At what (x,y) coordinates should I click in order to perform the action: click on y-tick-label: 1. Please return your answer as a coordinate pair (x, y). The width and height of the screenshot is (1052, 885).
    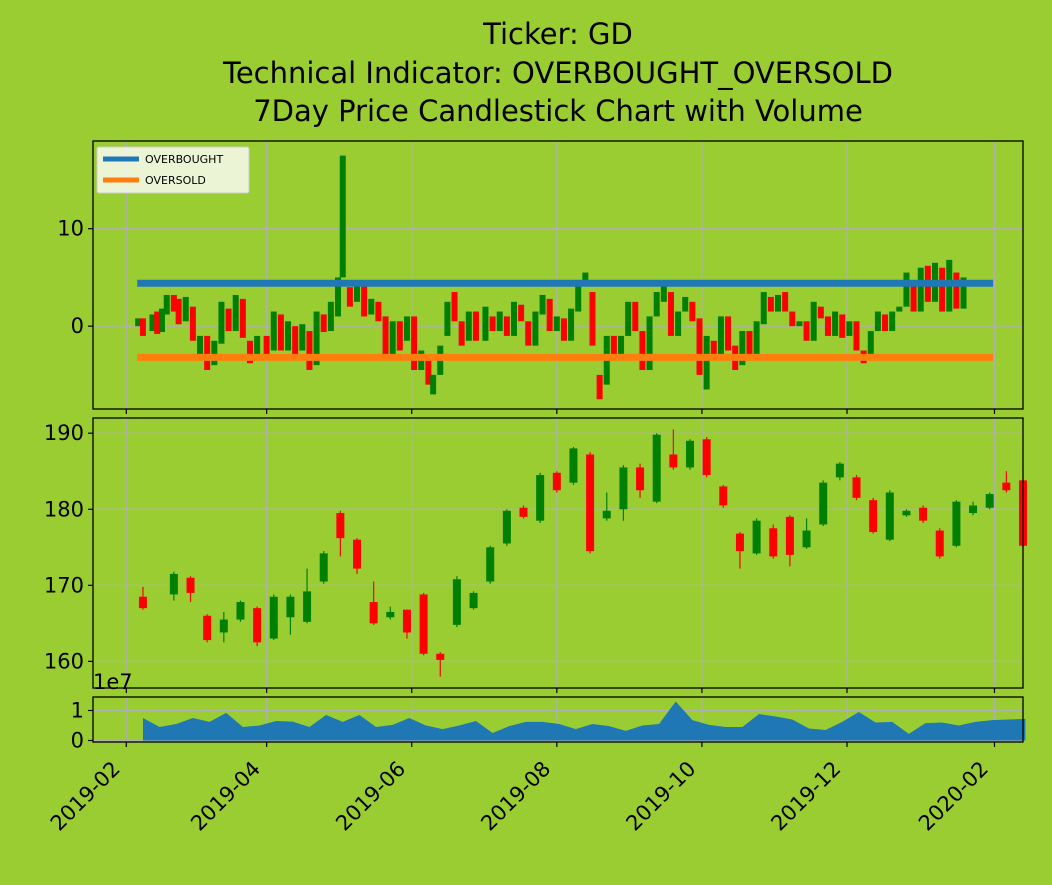
    Looking at the image, I should click on (77, 711).